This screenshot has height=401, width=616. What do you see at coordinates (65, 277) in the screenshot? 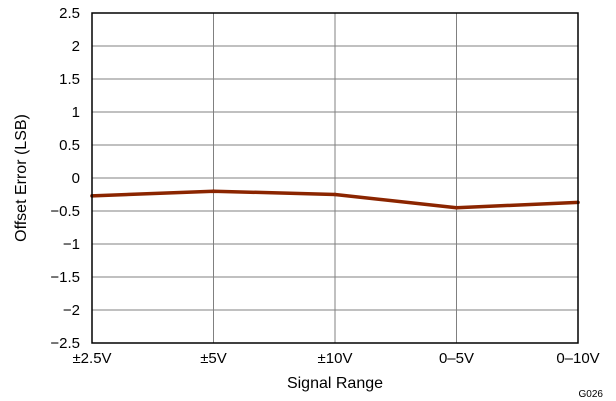
I see `y-tick-label: −1.5` at bounding box center [65, 277].